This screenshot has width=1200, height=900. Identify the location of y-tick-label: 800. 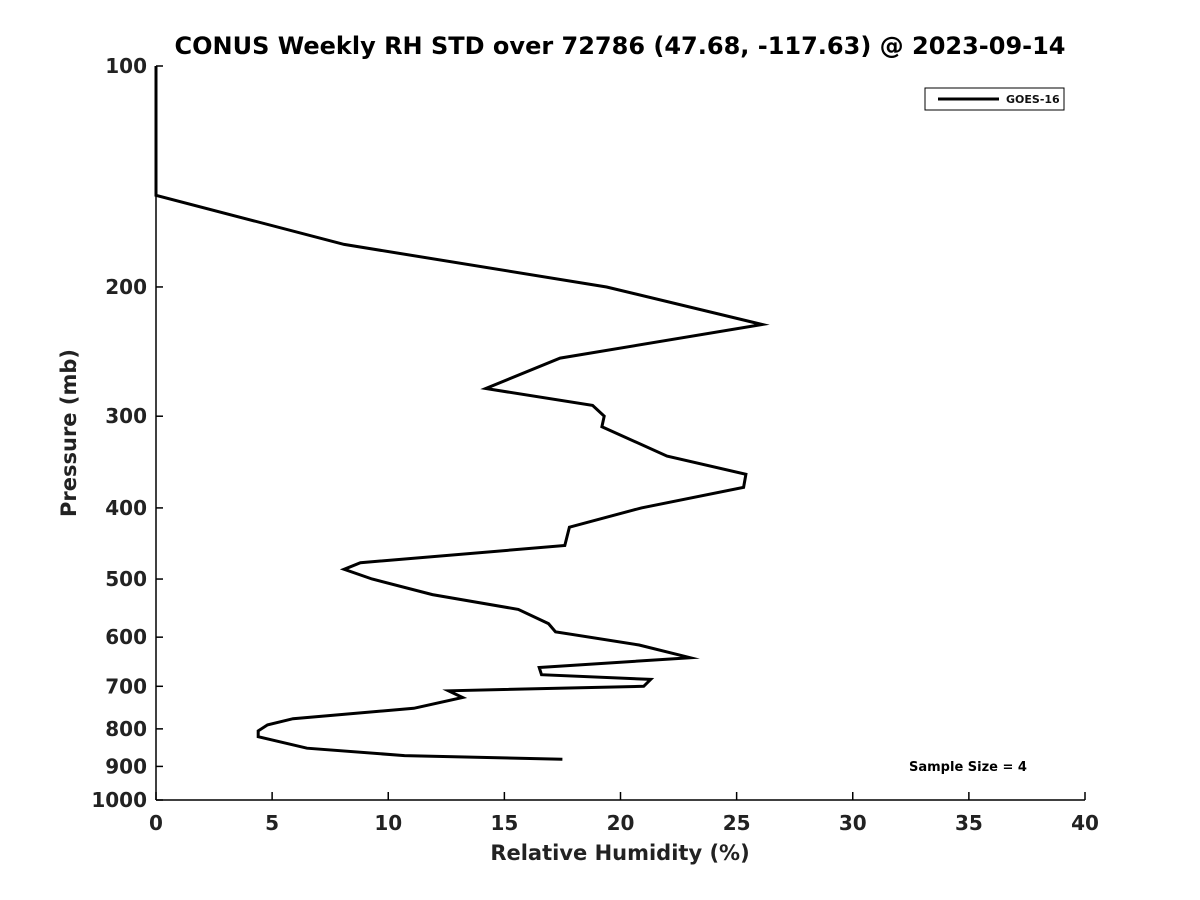
(126, 729).